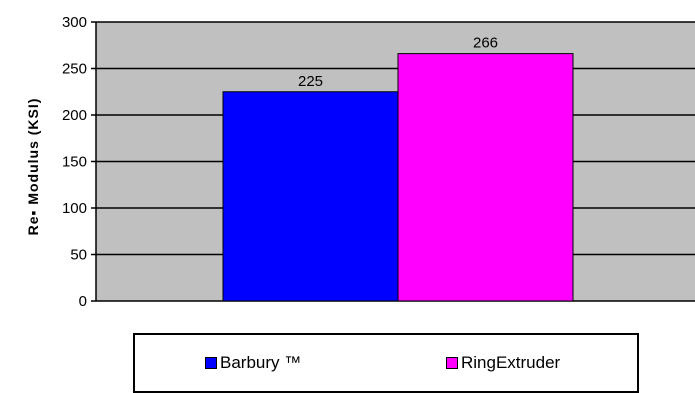  I want to click on y-axis-title: Re▪ Modulus (KSI), so click(33, 167).